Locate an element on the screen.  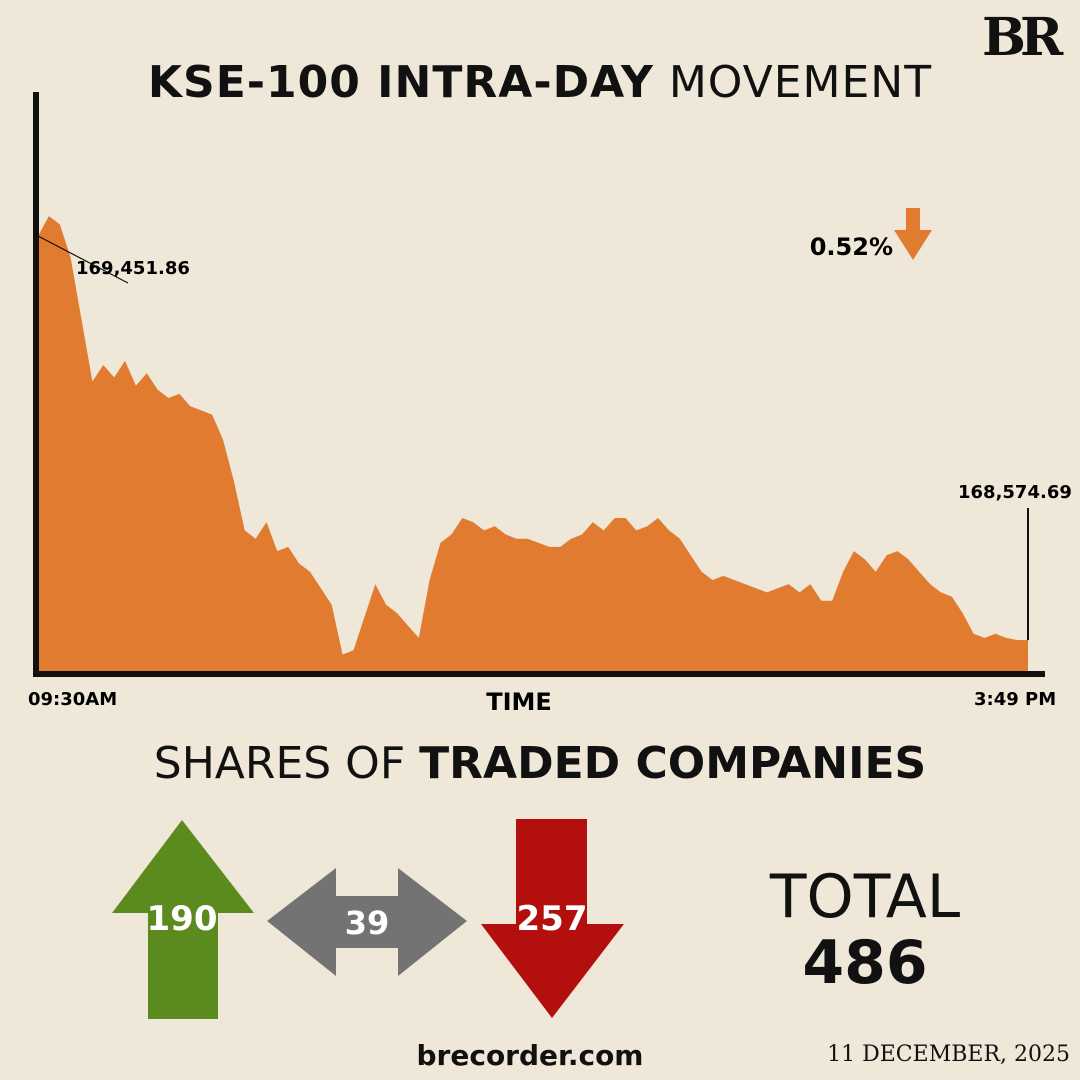
change-percent: 0.52% is located at coordinates (851, 247).